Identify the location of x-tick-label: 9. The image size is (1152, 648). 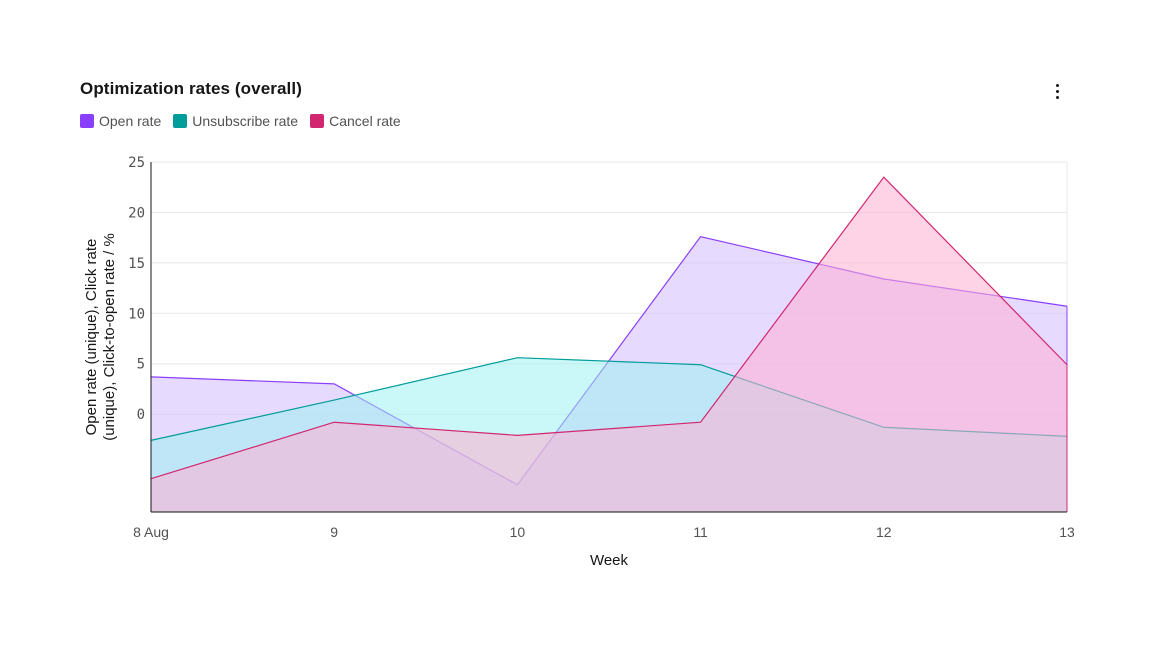
(334, 532).